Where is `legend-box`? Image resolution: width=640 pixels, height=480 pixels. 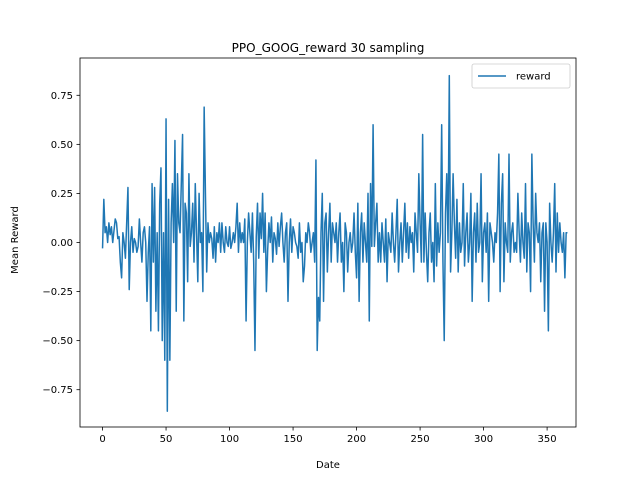
legend-box is located at coordinates (521, 76).